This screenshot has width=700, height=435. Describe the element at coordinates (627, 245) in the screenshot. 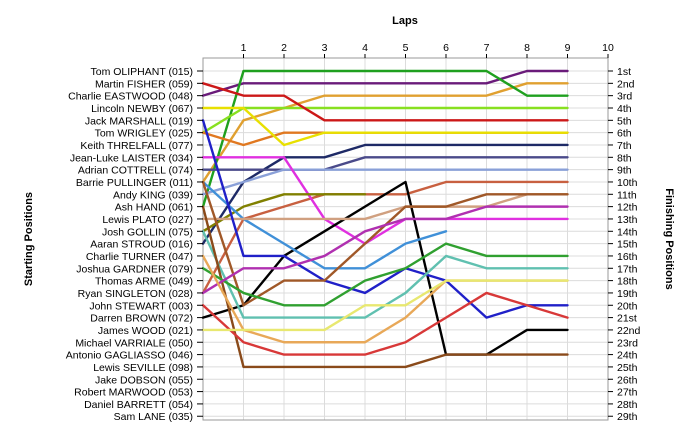

I see `finishing-position-label: 15th` at that location.